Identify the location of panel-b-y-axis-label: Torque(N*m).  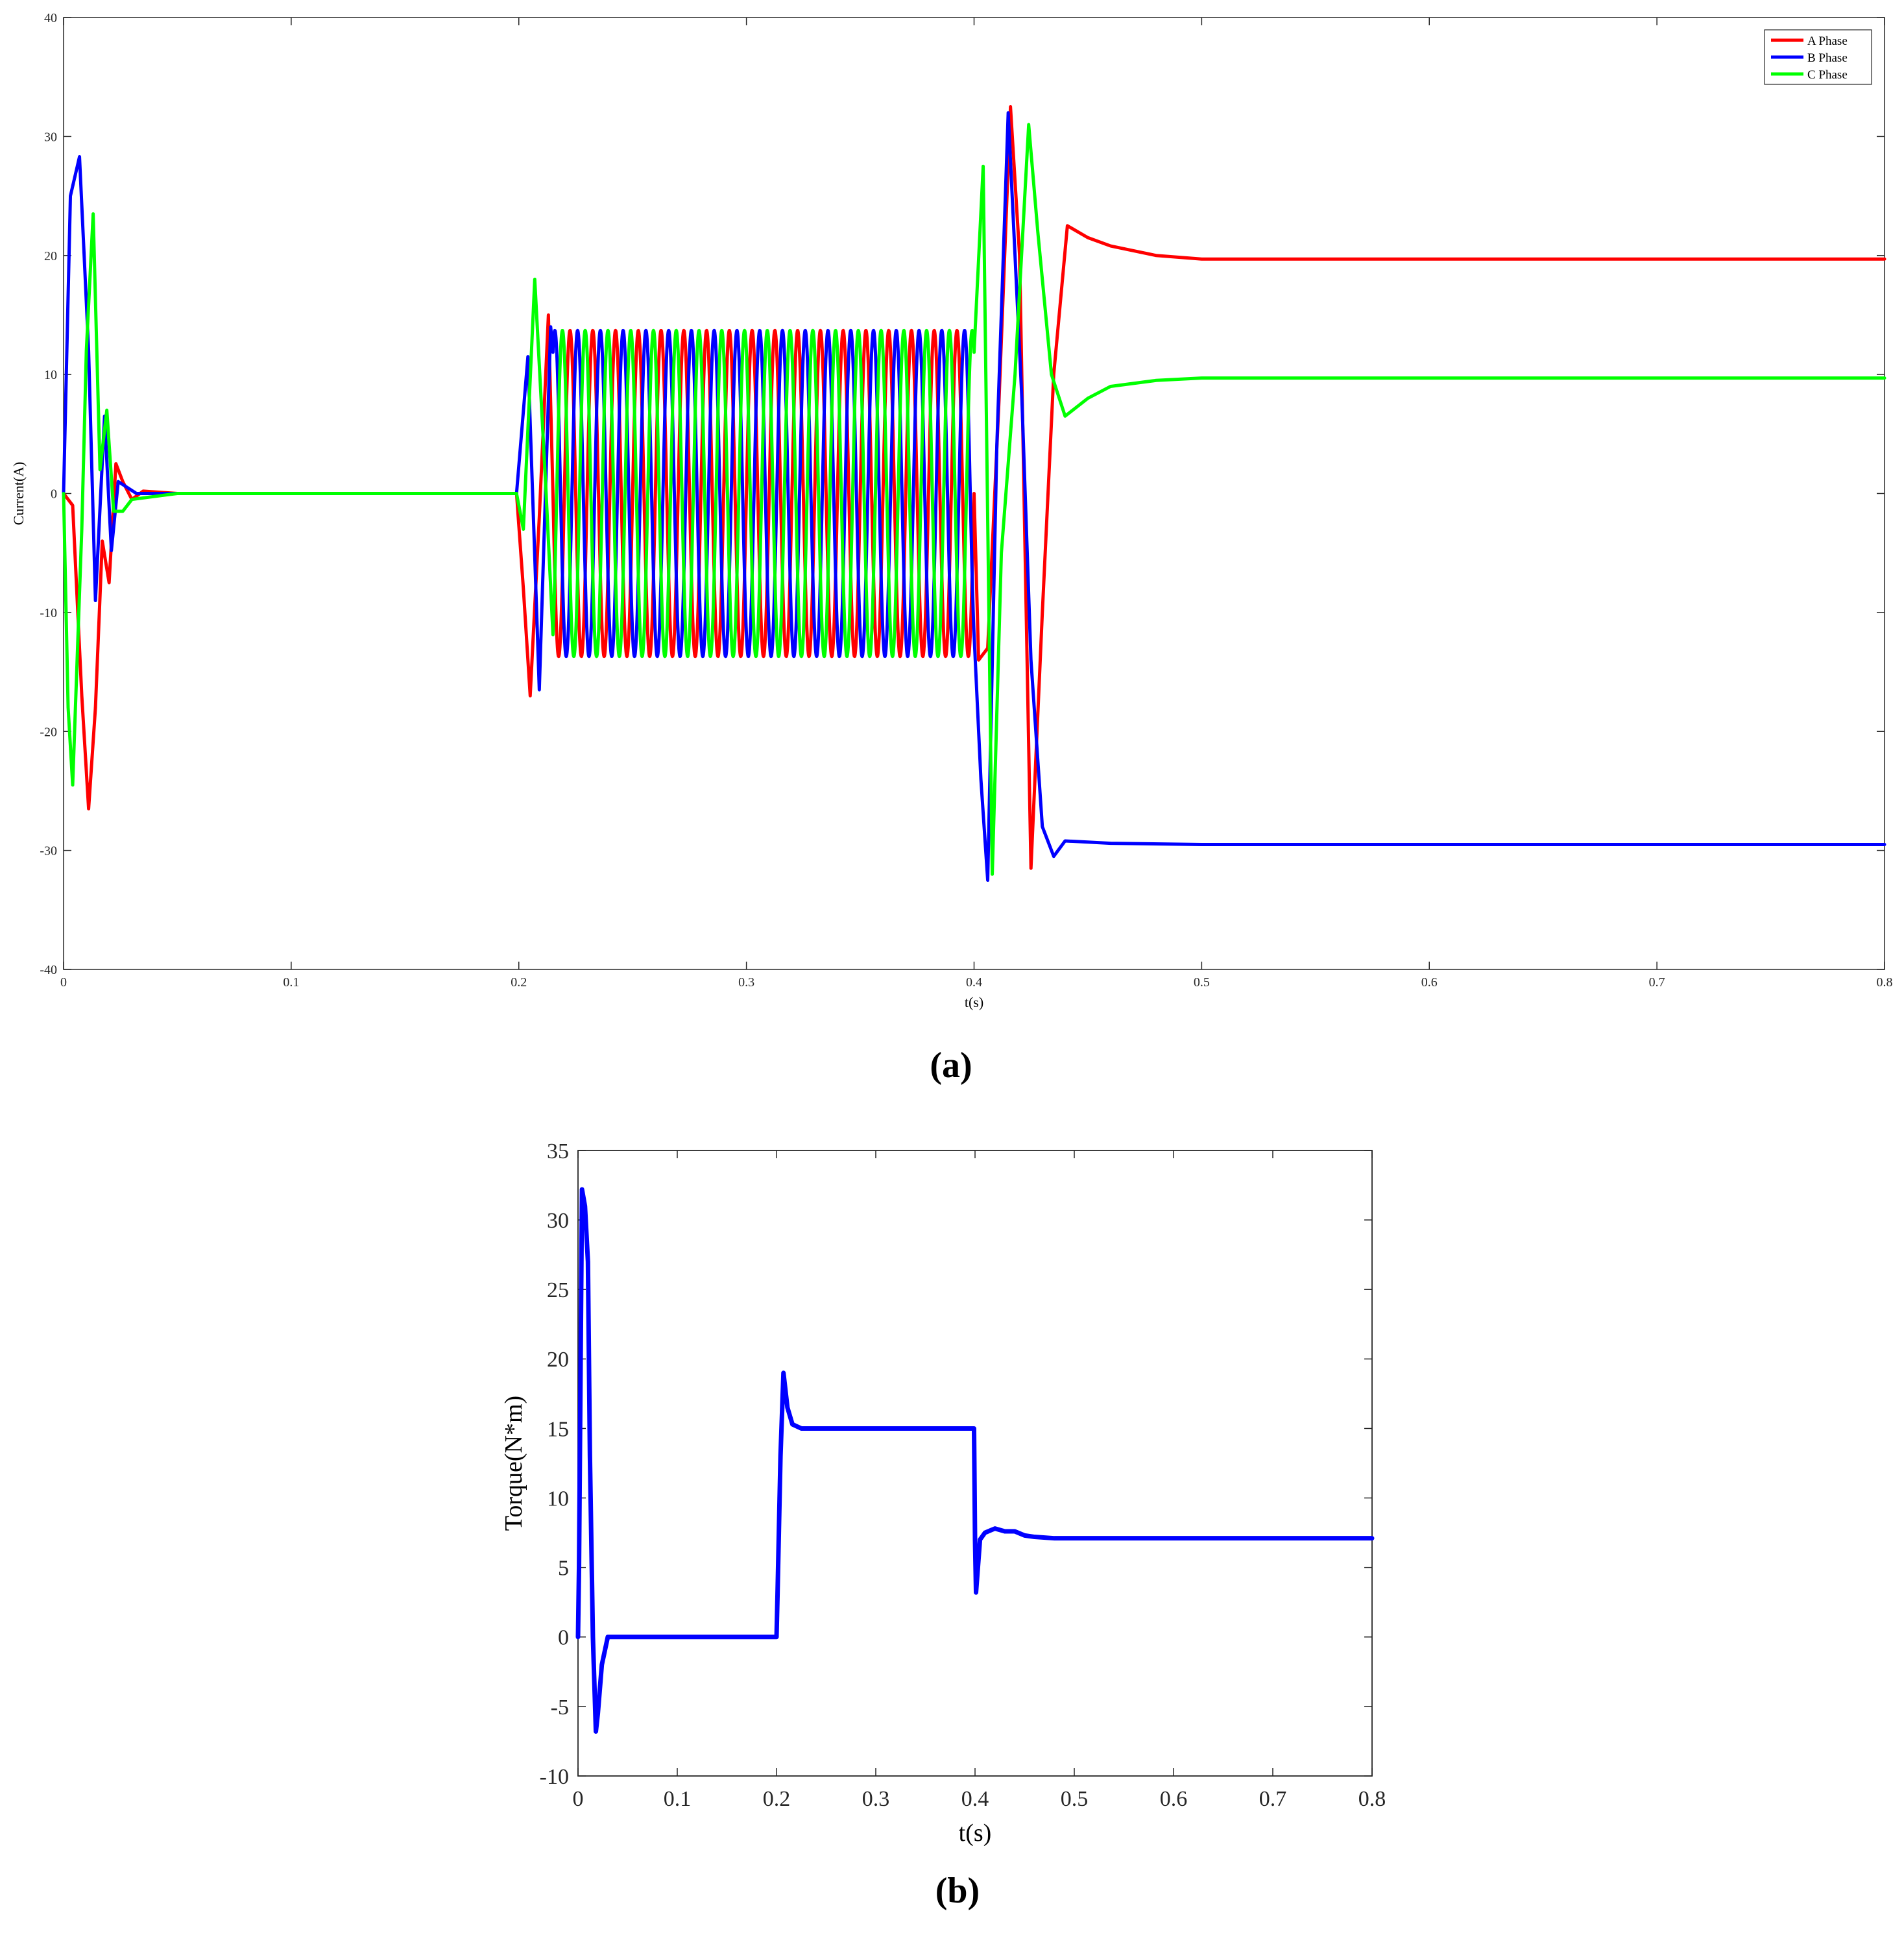
(513, 1463).